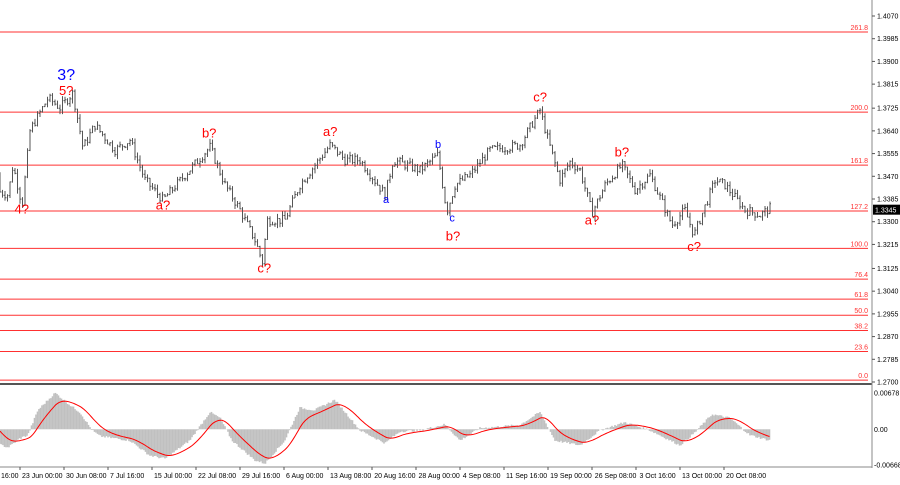 This screenshot has width=900, height=485. Describe the element at coordinates (350, 476) in the screenshot. I see `time-tick-label: 13 Aug 08:00` at that location.